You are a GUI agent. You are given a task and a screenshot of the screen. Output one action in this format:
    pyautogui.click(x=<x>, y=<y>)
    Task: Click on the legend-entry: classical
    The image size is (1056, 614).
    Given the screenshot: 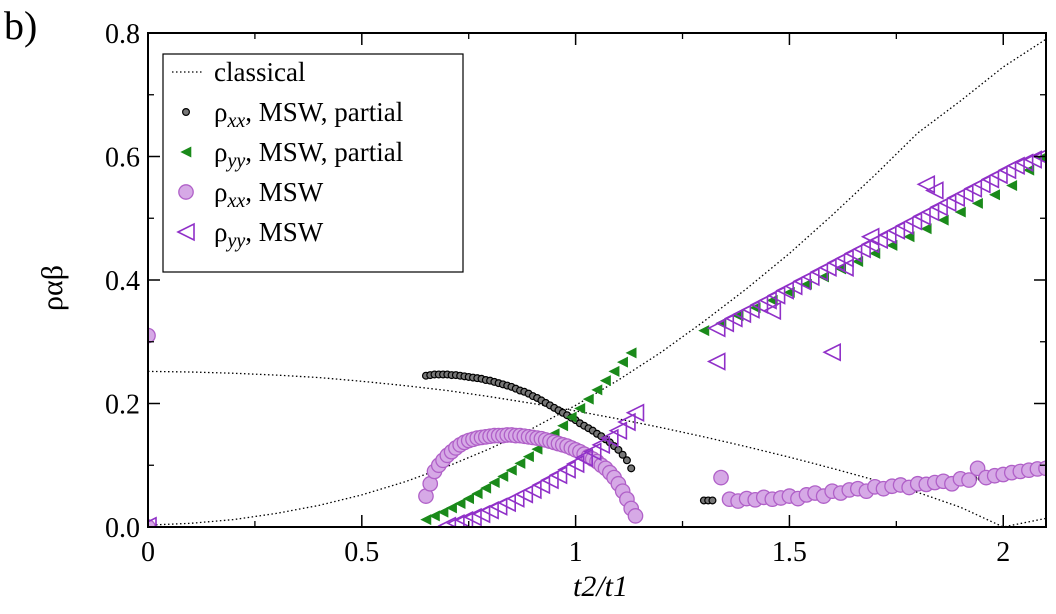 What is the action you would take?
    pyautogui.click(x=238, y=72)
    